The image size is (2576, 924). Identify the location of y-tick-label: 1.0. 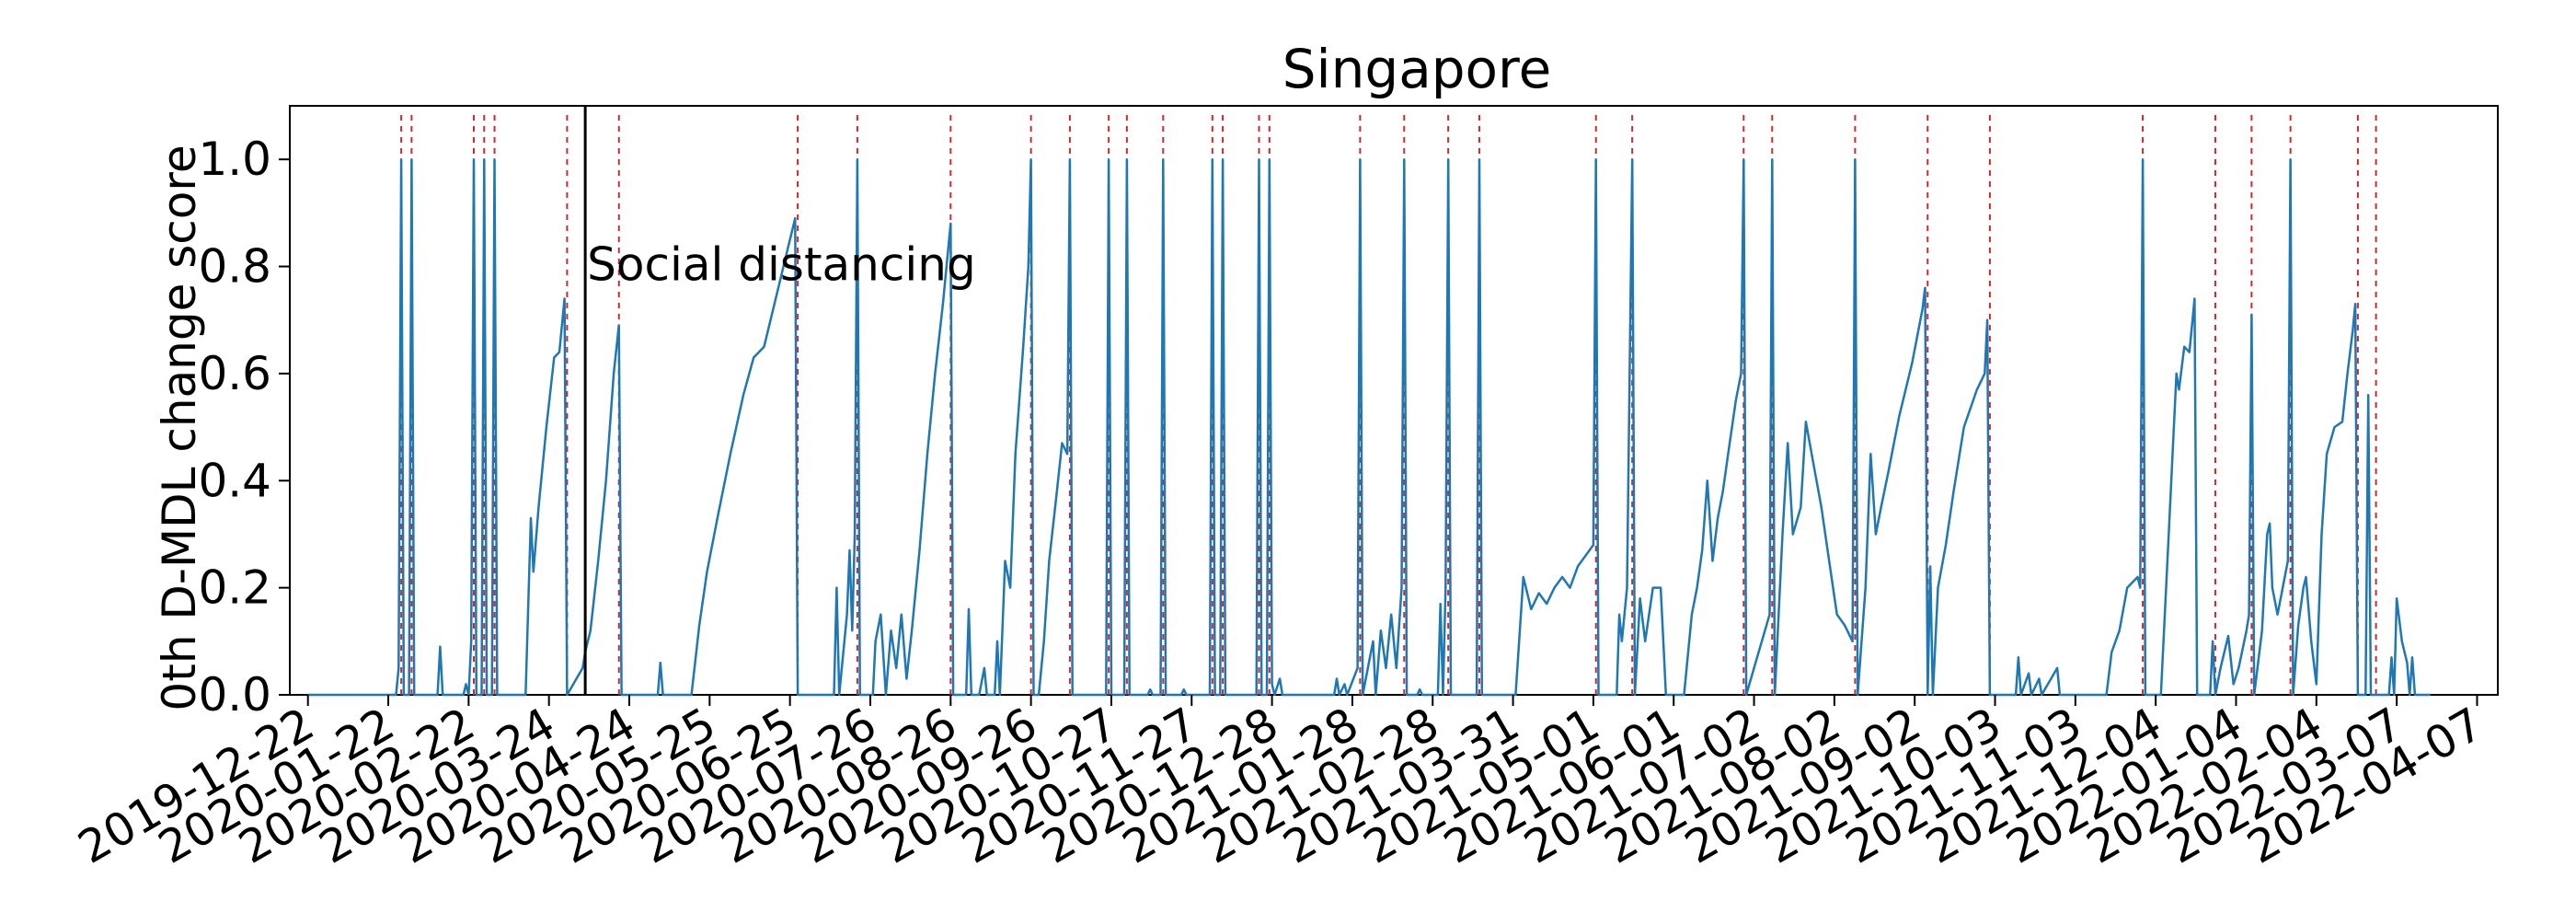
(234, 159).